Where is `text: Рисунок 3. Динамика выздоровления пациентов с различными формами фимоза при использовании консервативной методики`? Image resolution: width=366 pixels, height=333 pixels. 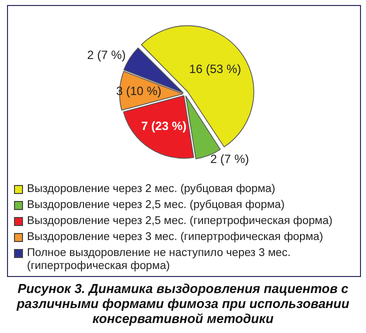 text: Рисунок 3. Динамика выздоровления пациентов с различными формами фимоза при использовании консервативной методики is located at coordinates (183, 303).